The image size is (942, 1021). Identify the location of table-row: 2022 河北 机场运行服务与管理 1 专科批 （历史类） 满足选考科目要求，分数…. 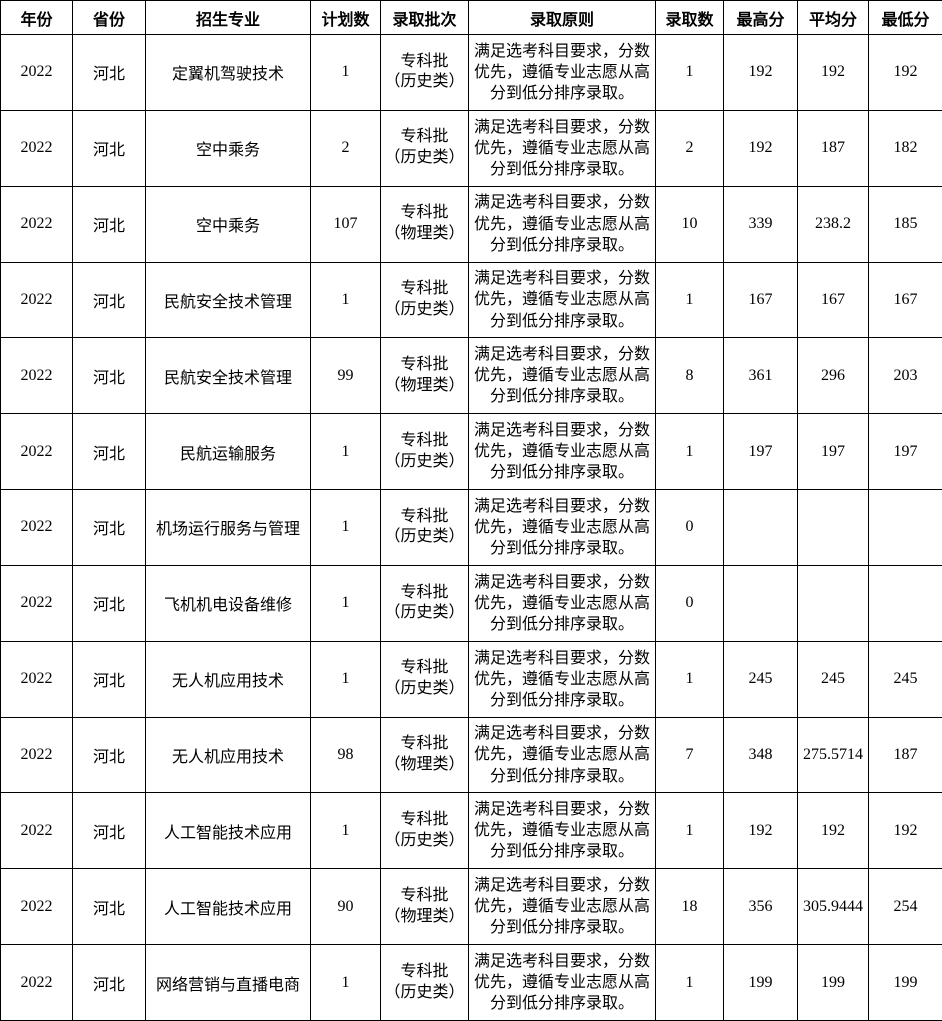
(471, 527).